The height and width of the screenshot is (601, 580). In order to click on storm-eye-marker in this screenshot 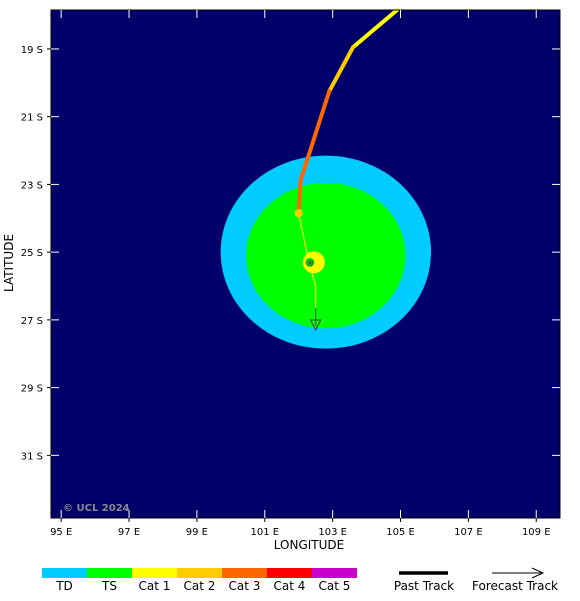, I will do `click(310, 262)`.